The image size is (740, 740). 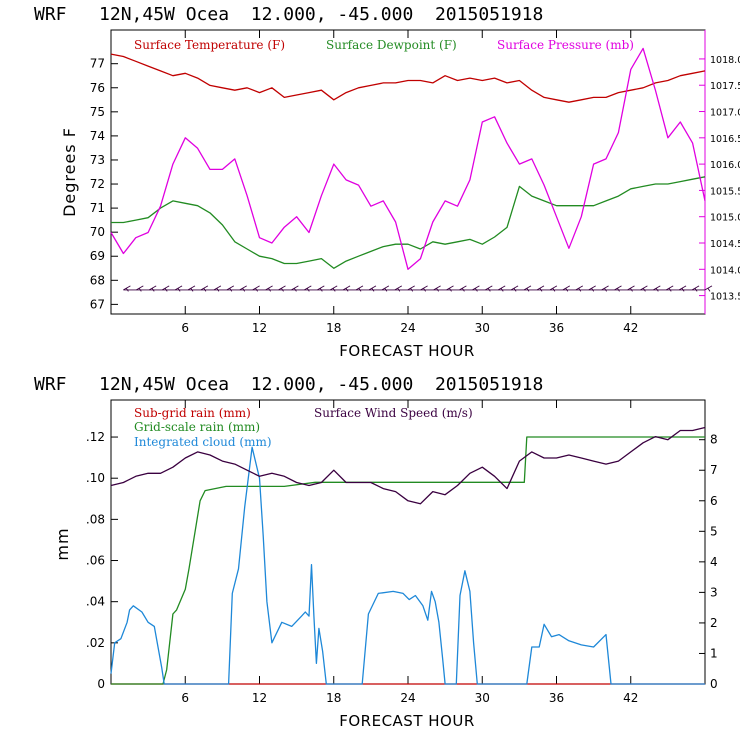 What do you see at coordinates (95, 602) in the screenshot?
I see `y-tick-label: .04` at bounding box center [95, 602].